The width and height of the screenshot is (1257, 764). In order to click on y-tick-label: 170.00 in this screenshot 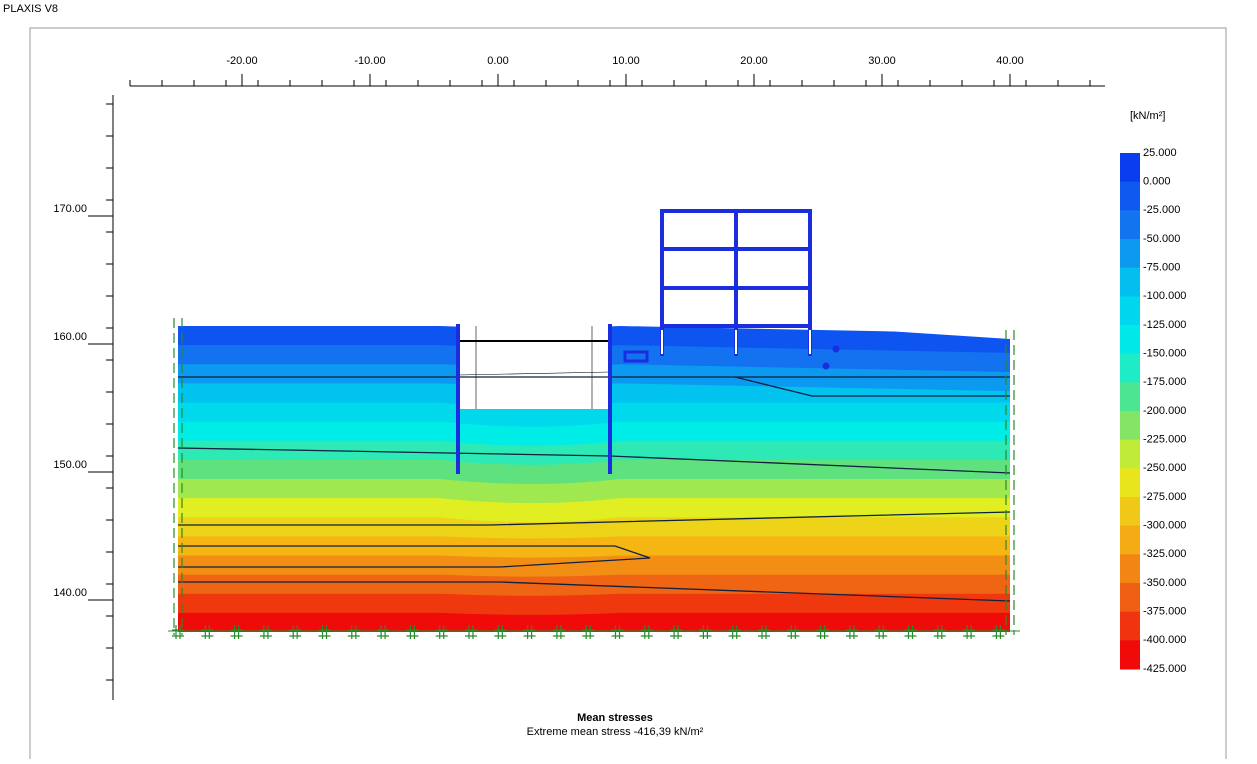, I will do `click(70, 209)`.